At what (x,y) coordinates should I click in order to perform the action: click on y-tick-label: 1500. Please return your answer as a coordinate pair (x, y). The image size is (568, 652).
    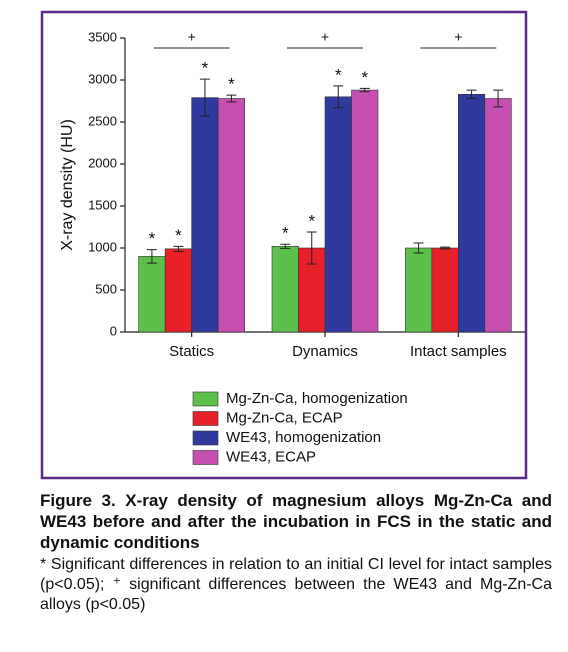
    Looking at the image, I should click on (102, 204).